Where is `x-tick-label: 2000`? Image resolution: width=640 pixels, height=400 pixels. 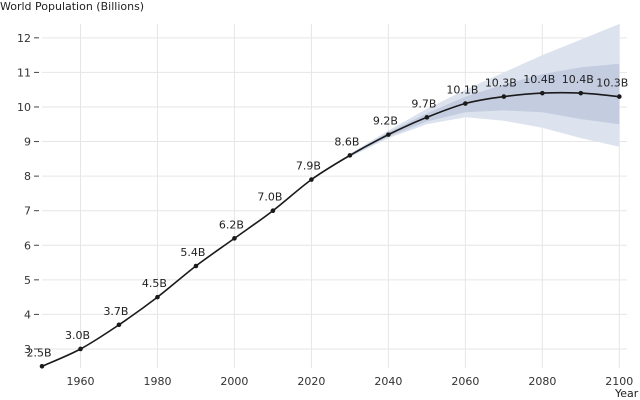 x-tick-label: 2000 is located at coordinates (234, 381).